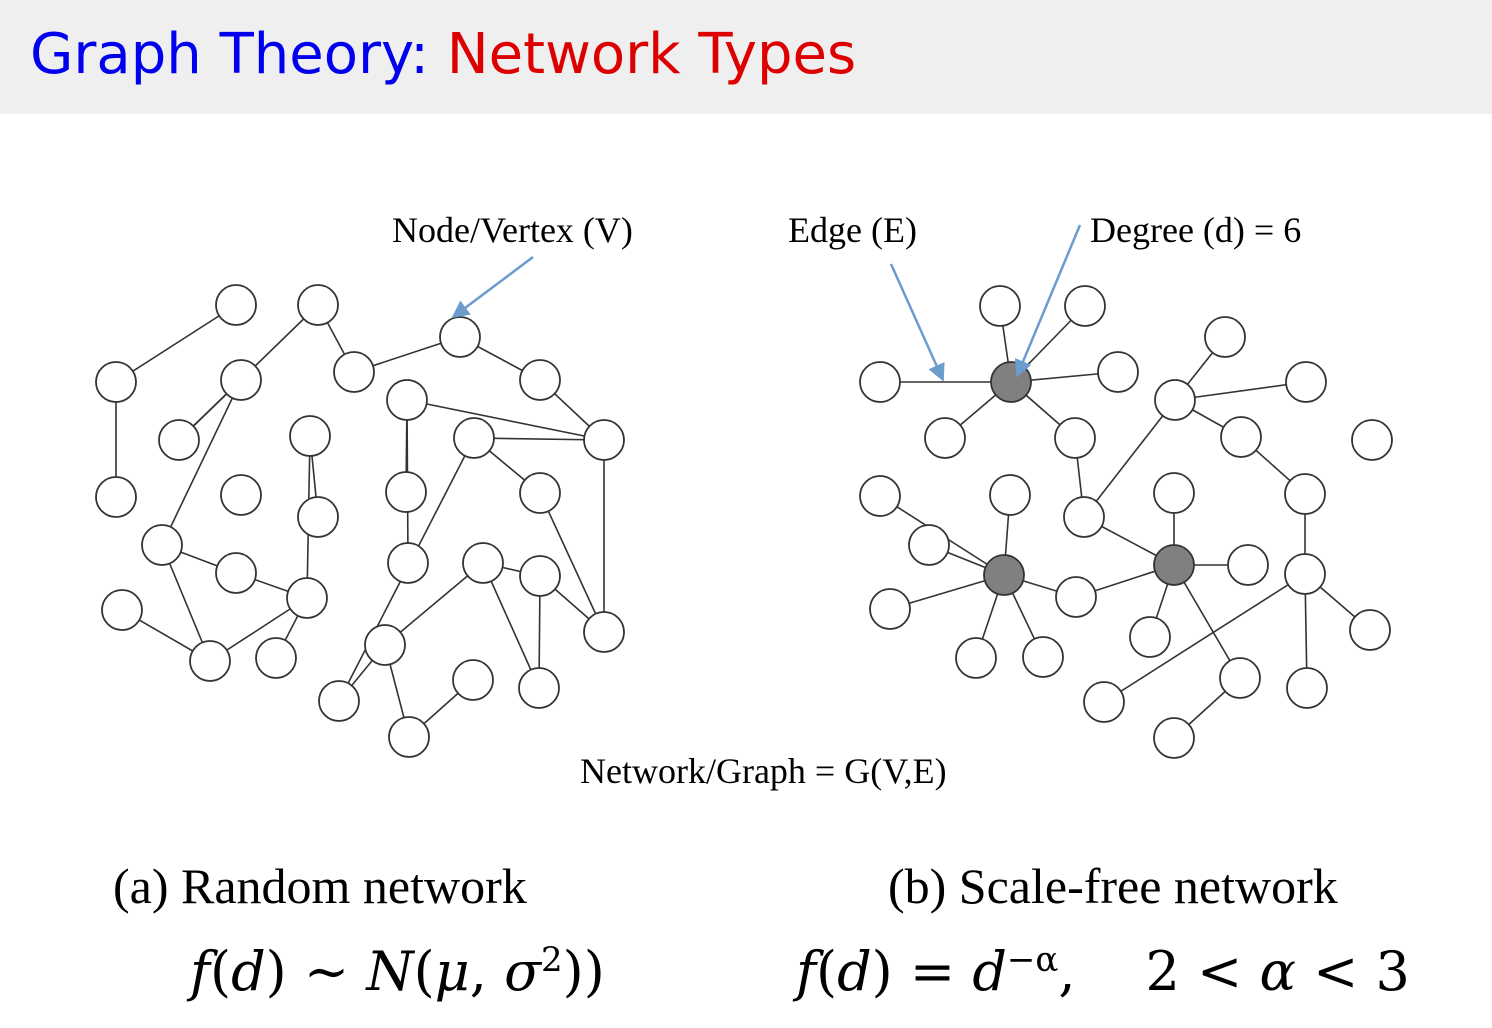  What do you see at coordinates (397, 971) in the screenshot?
I see `formula-random: f(d) ∼ N(μ, σ2))` at bounding box center [397, 971].